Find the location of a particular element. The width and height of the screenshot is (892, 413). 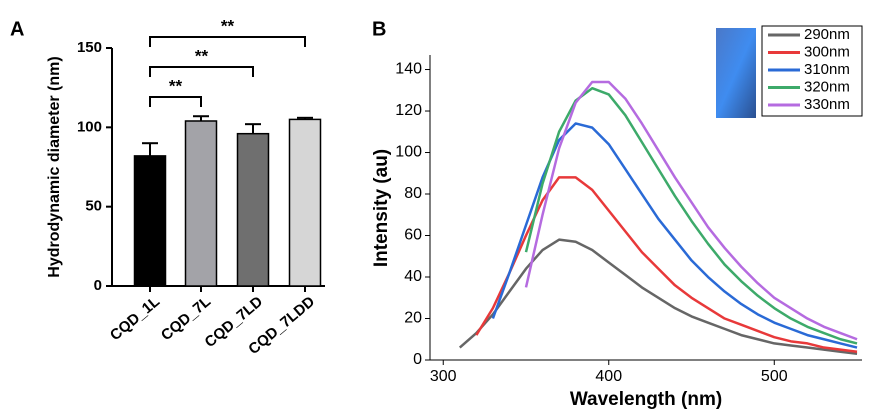

x-tick-label: CQD_1L is located at coordinates (135, 318).